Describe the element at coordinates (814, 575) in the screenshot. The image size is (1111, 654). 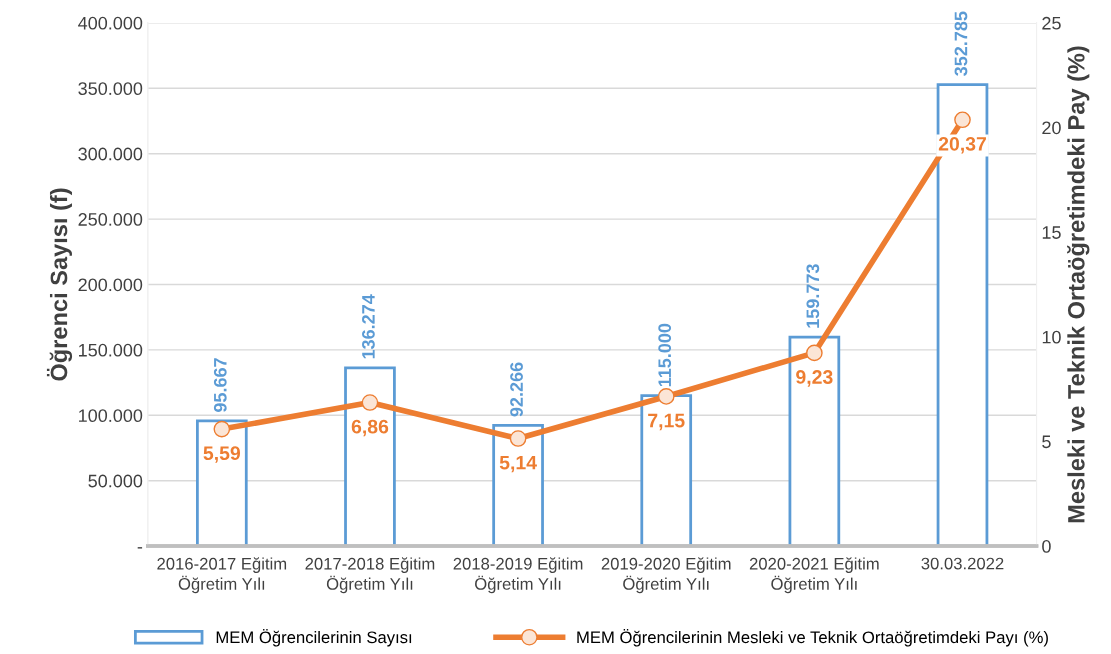
I see `x-tick-label: 2020-2021 Eğitim Öğretim Yılı` at that location.